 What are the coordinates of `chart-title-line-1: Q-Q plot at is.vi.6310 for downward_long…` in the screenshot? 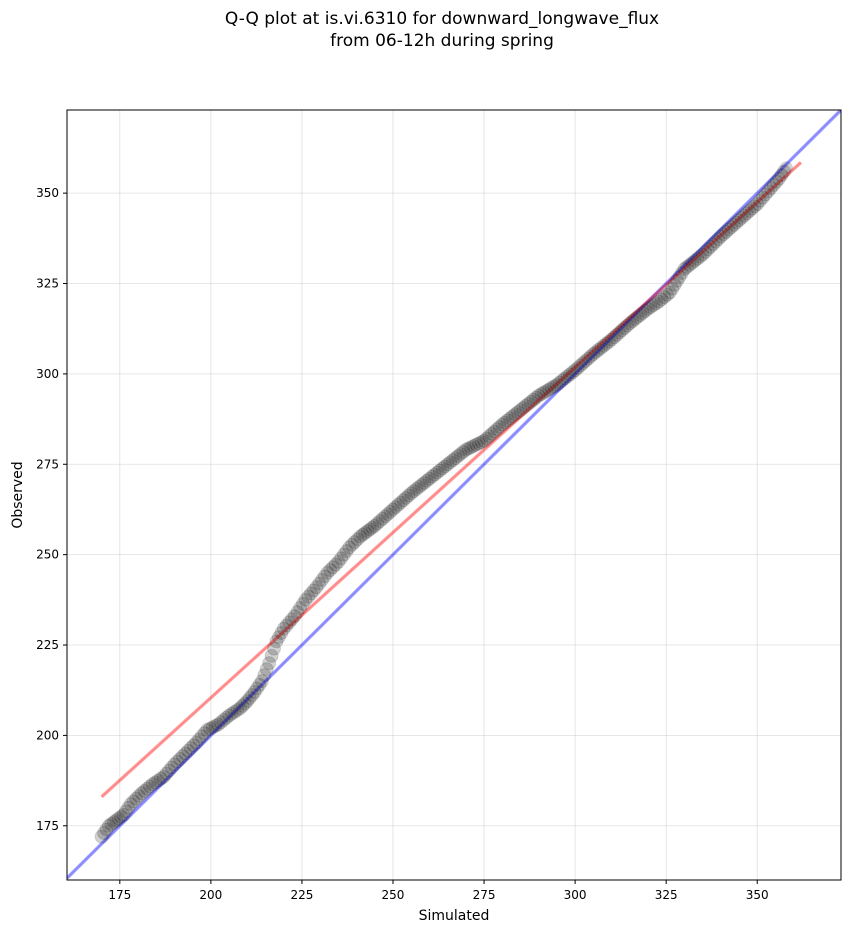 It's located at (442, 19).